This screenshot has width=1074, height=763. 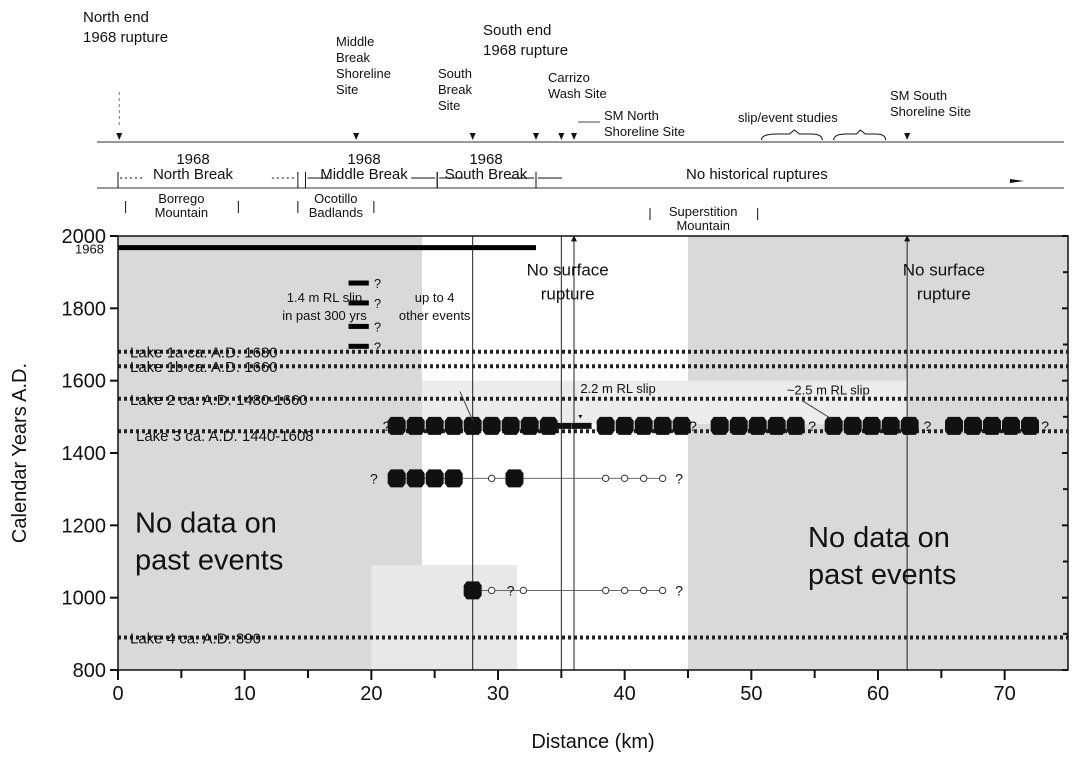 What do you see at coordinates (455, 73) in the screenshot?
I see `site-label-line: South` at bounding box center [455, 73].